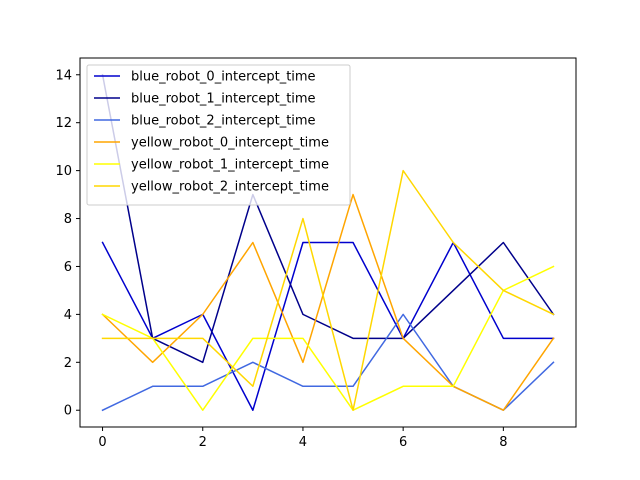  What do you see at coordinates (68, 267) in the screenshot?
I see `y-tick-label-3: 6` at bounding box center [68, 267].